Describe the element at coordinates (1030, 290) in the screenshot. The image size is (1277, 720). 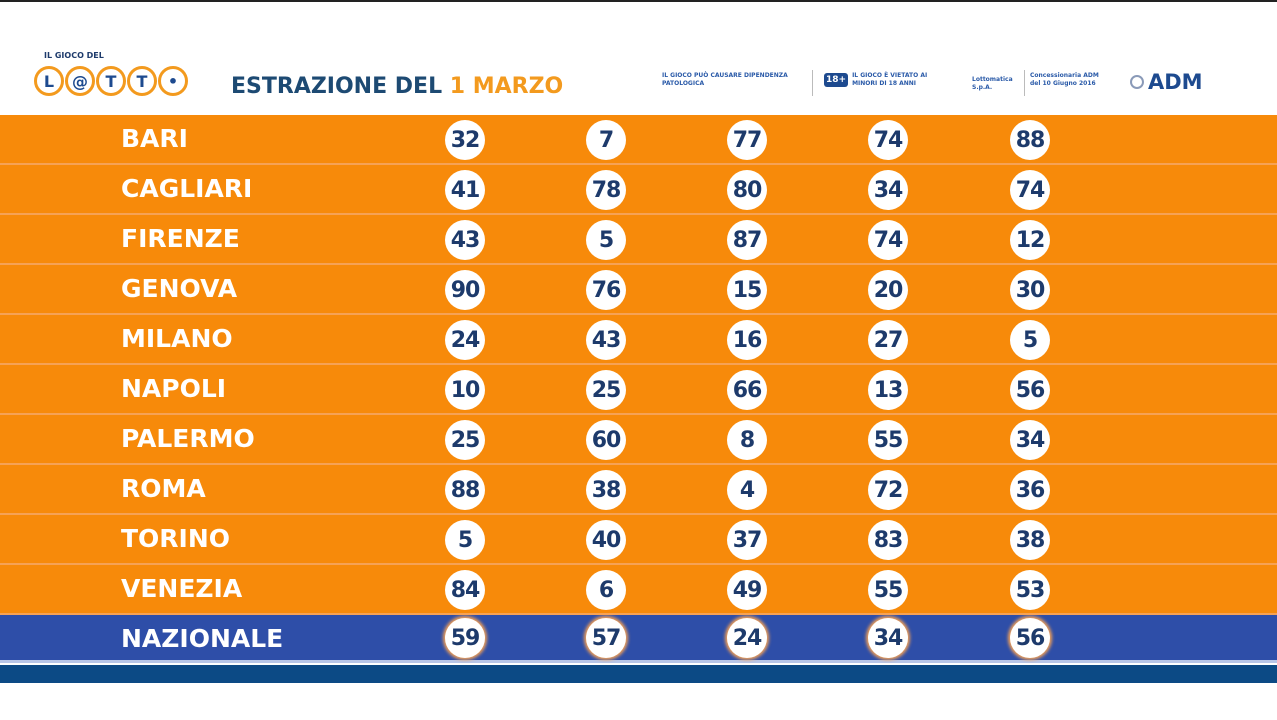
I see `number-ball: 30` at that location.